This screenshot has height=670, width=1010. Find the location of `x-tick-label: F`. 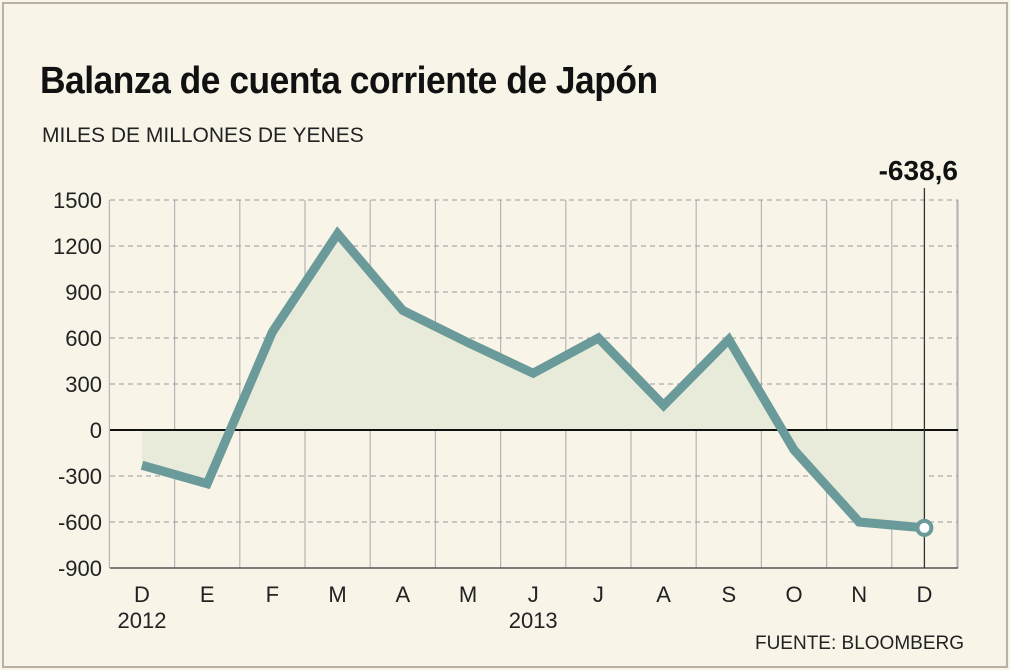

x-tick-label: F is located at coordinates (272, 594).